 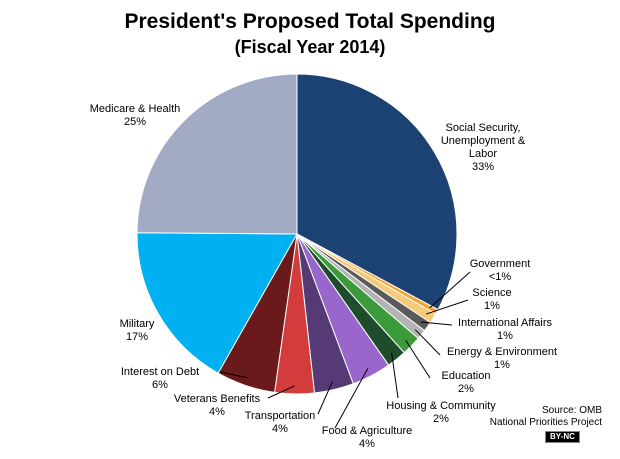 I want to click on slice-label: Science 1%, so click(x=492, y=300).